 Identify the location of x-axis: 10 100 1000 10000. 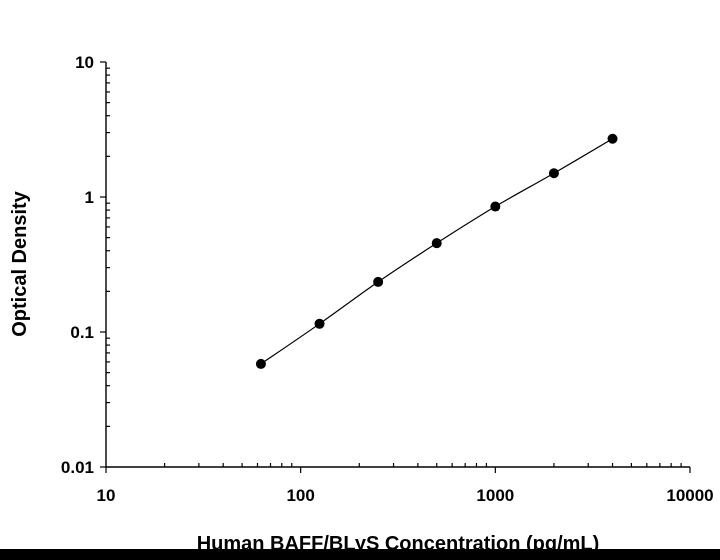
(405, 484).